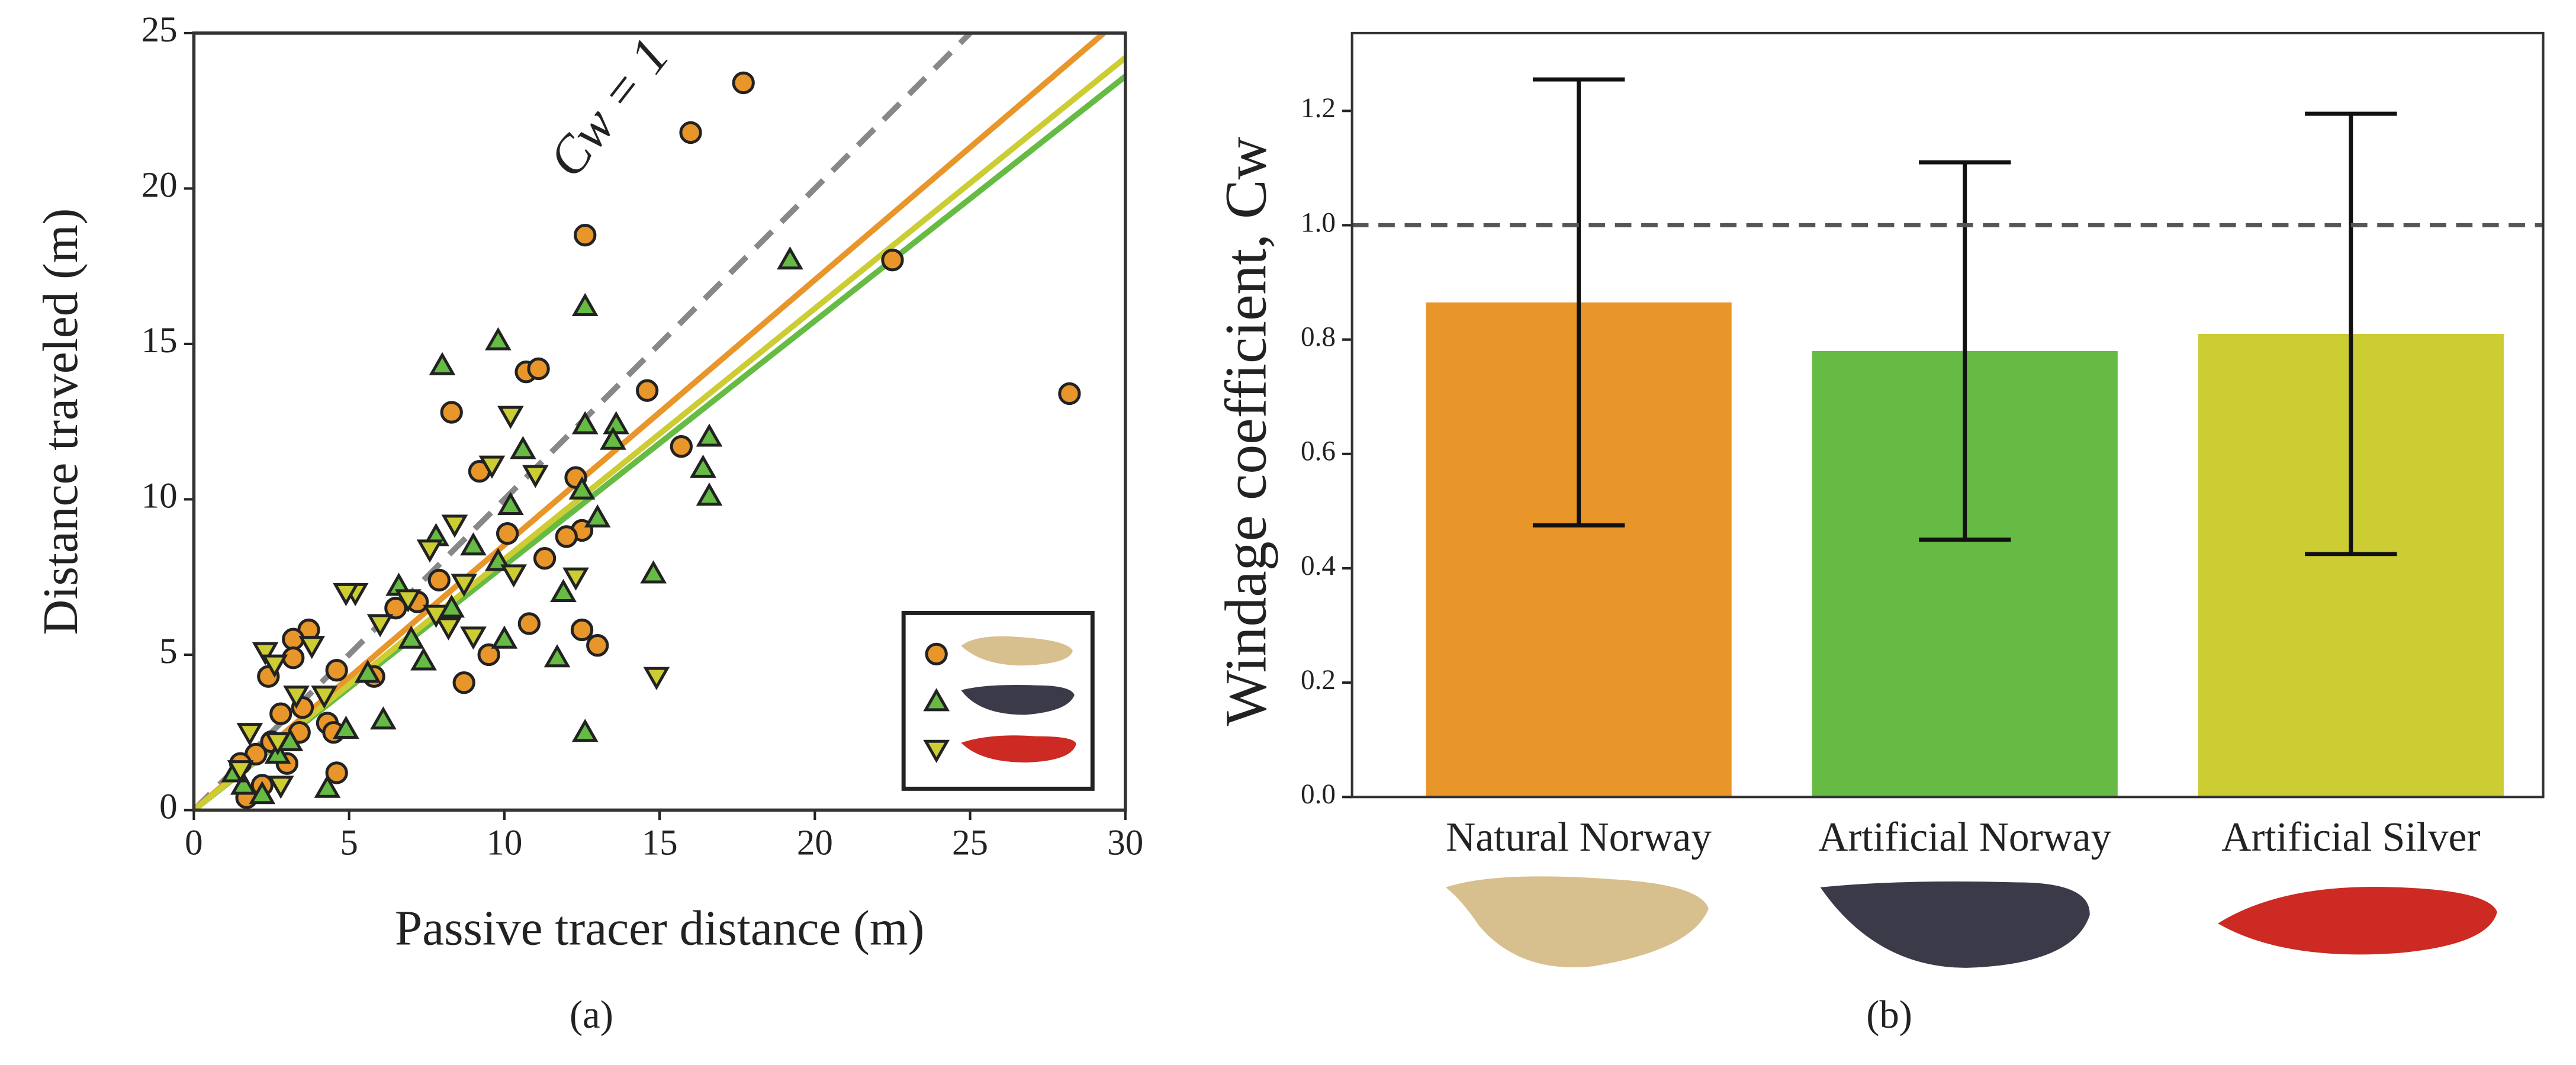 This screenshot has width=2576, height=1065. What do you see at coordinates (169, 807) in the screenshot?
I see `y-tick-label: 0` at bounding box center [169, 807].